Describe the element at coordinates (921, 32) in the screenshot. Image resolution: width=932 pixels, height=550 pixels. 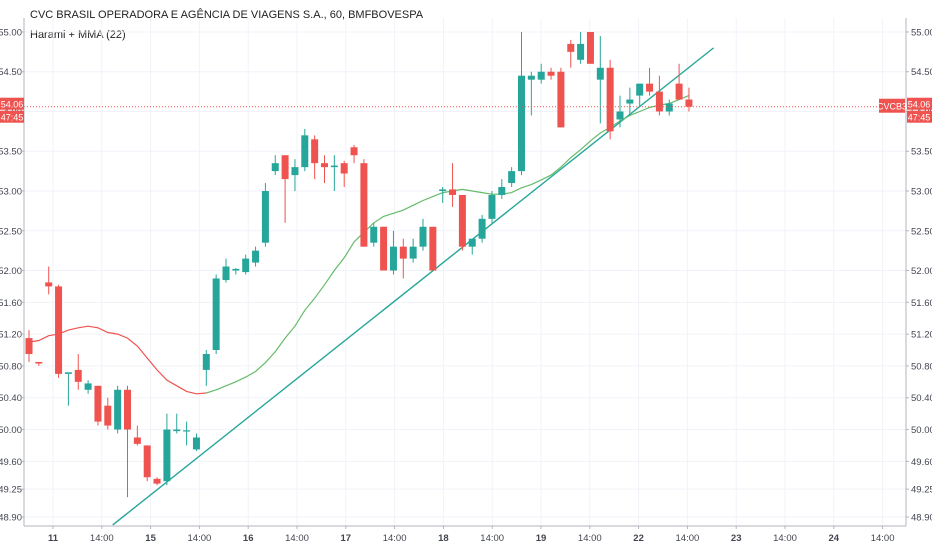
I see `y-tick-label-right: 55.00` at that location.